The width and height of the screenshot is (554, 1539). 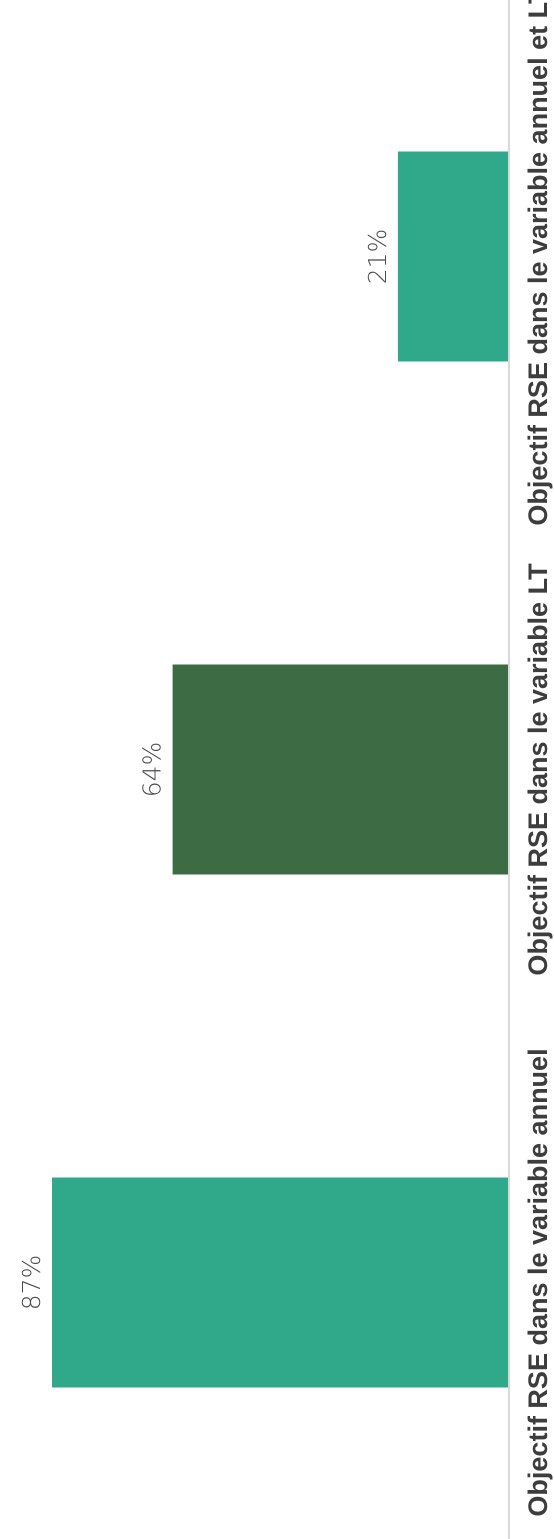 What do you see at coordinates (152, 770) in the screenshot?
I see `value-label-2: 64%` at bounding box center [152, 770].